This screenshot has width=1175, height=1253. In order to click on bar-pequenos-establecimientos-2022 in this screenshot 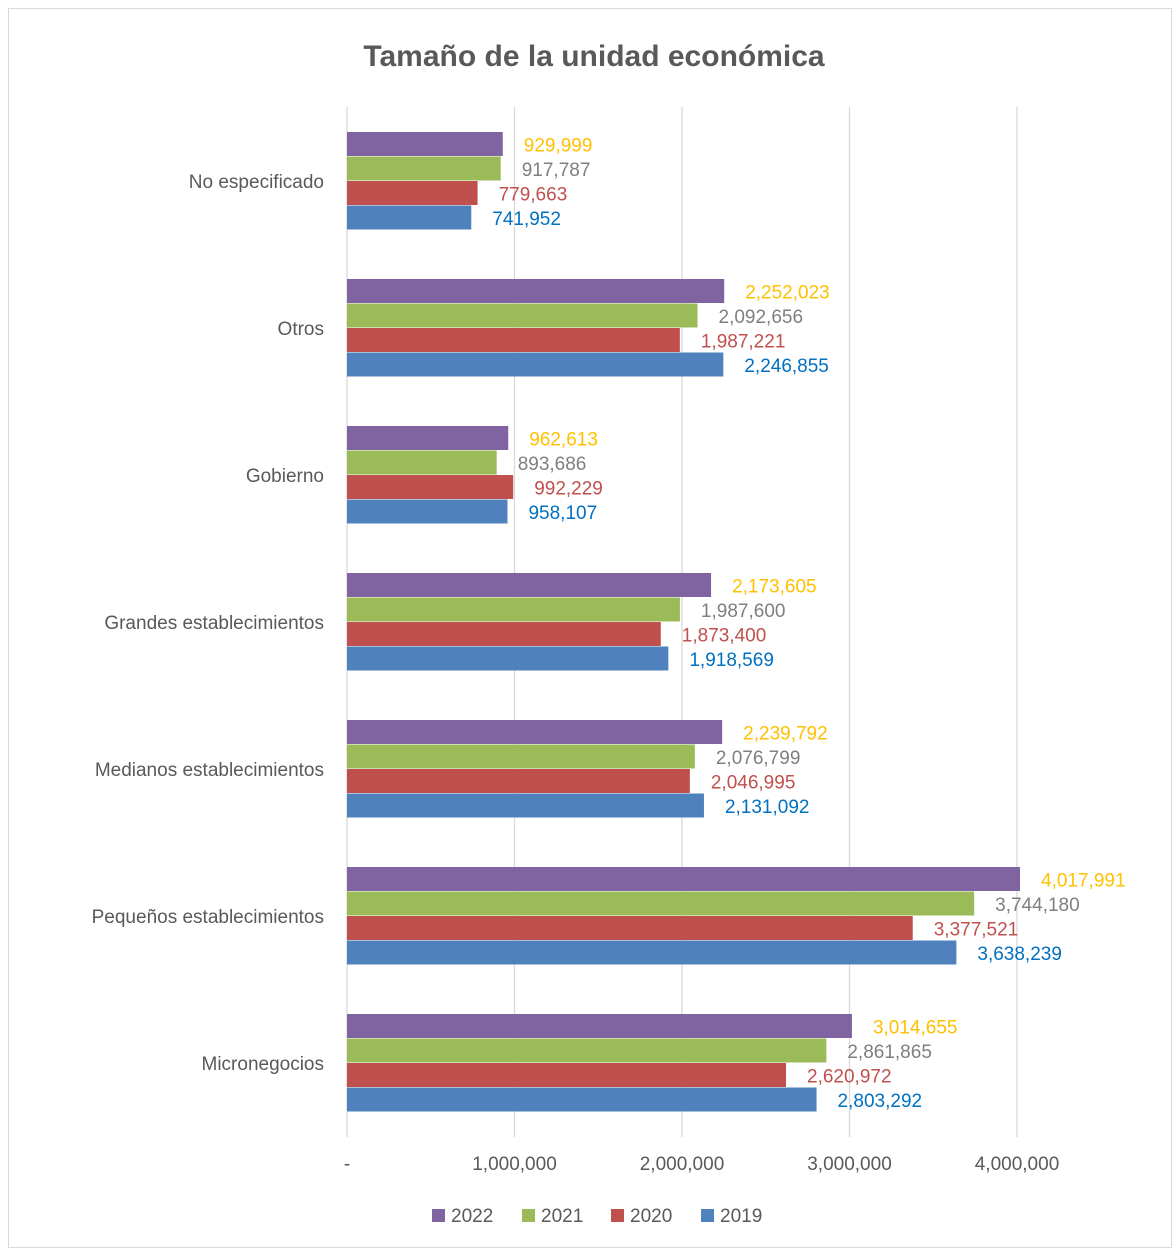, I will do `click(684, 879)`.